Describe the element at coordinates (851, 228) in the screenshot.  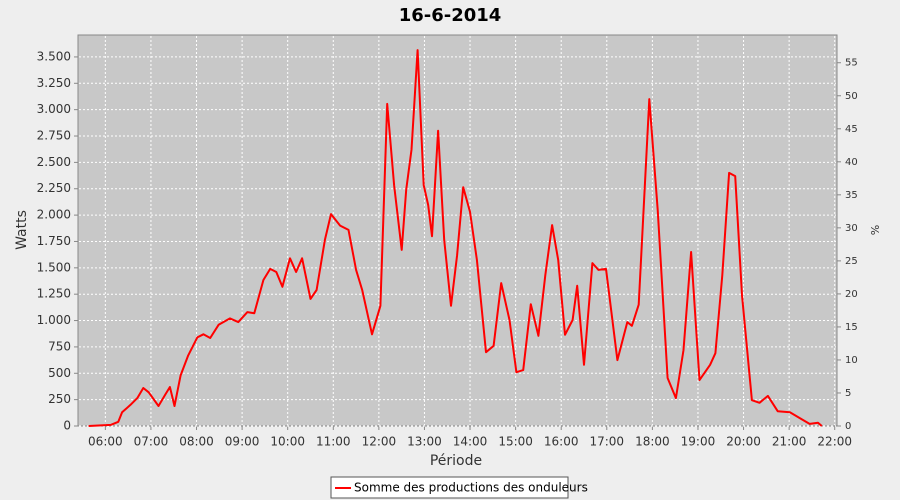
I see `y2-tick-label: 30` at that location.